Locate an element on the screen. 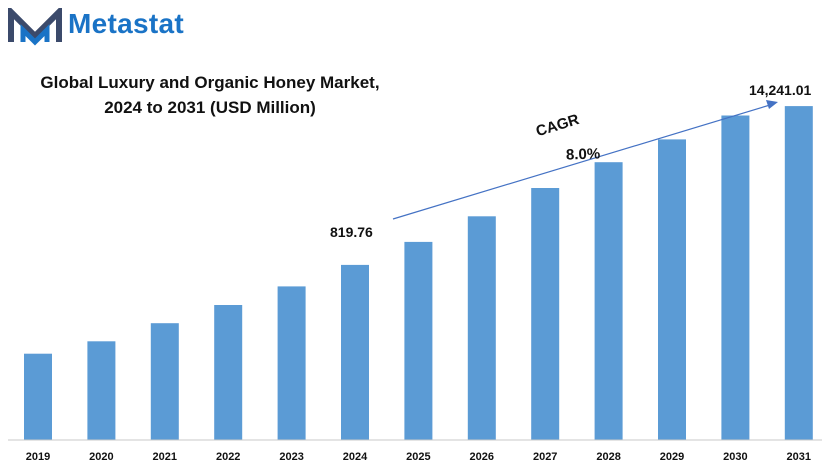 The width and height of the screenshot is (825, 467). x-tick-label-2026: 2026 is located at coordinates (482, 457).